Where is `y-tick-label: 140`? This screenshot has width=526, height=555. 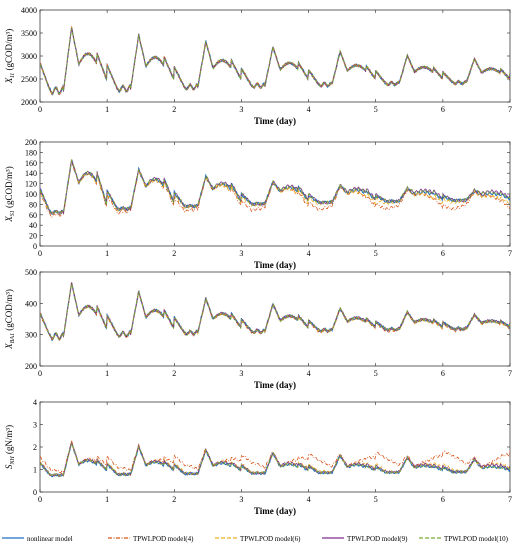
y-tick-label: 140 is located at coordinates (31, 173).